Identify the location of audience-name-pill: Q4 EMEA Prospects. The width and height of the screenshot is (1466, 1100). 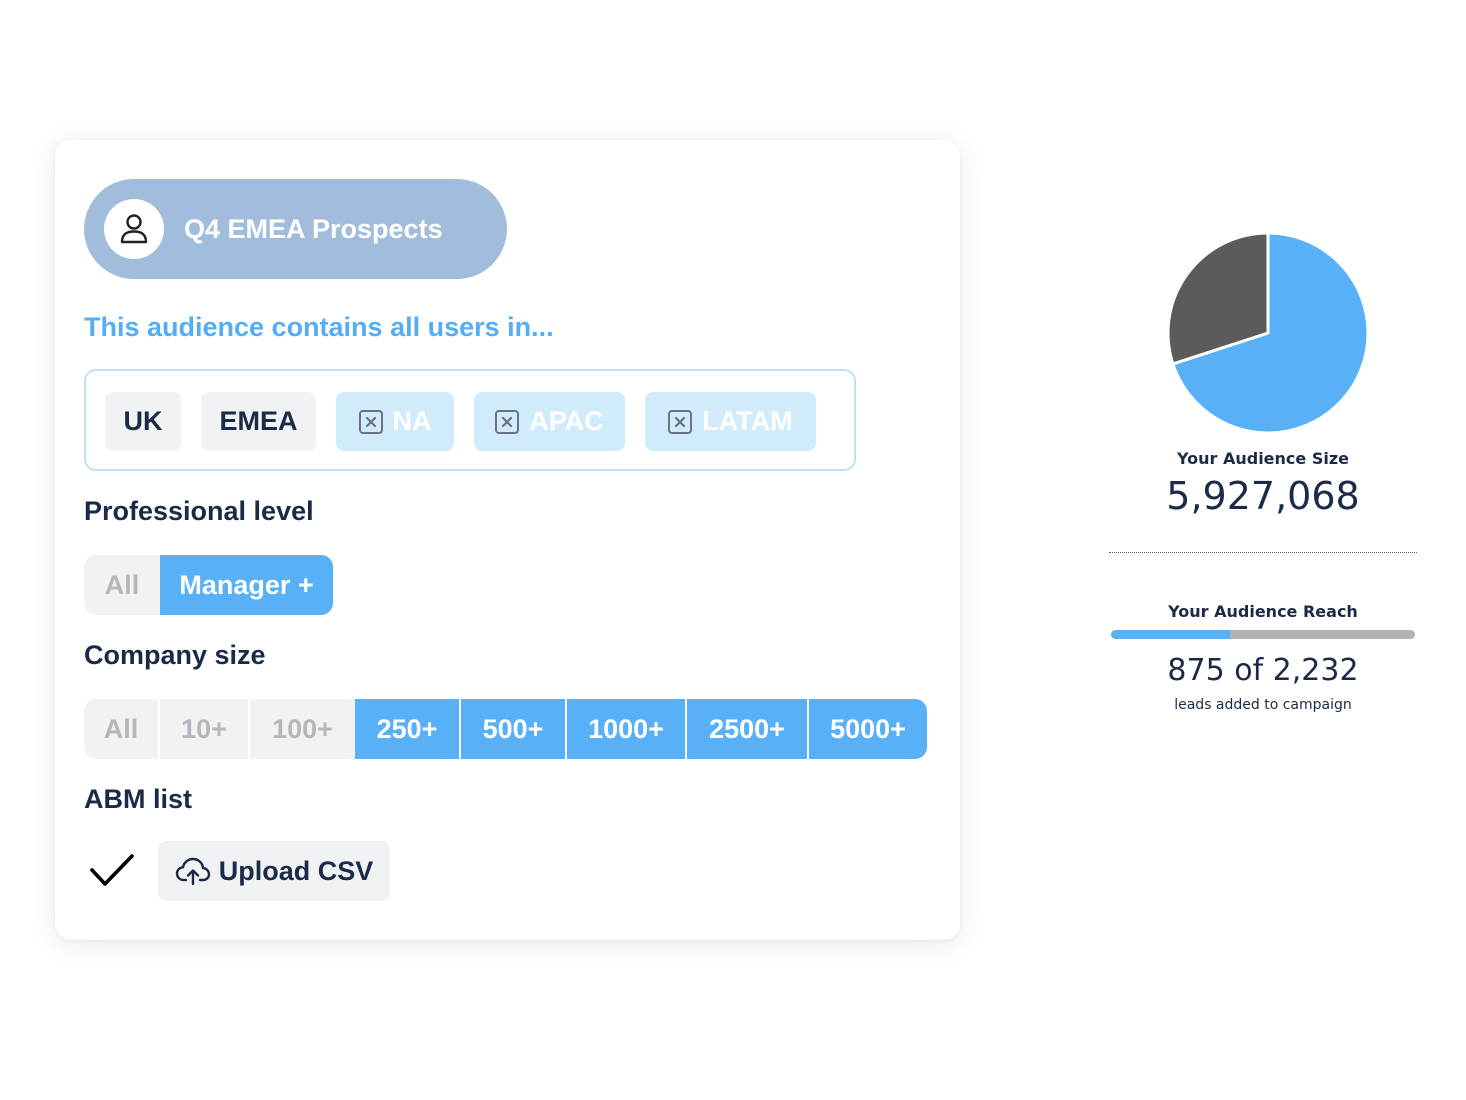
(295, 229).